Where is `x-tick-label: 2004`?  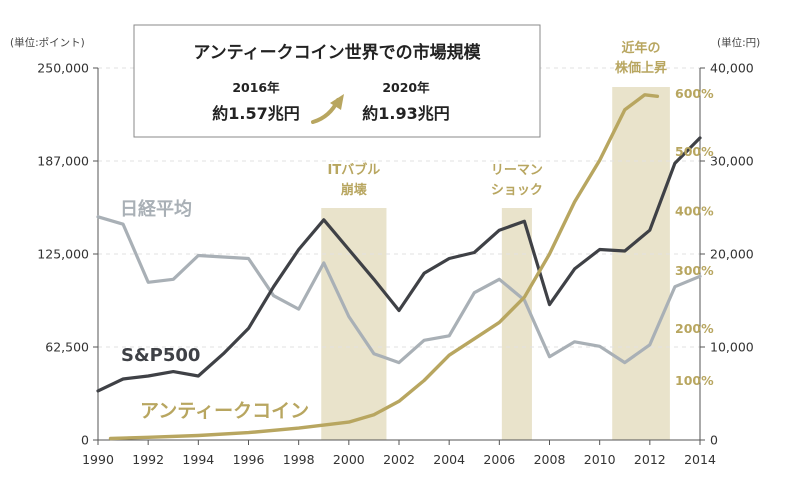
x-tick-label: 2004 is located at coordinates (449, 459).